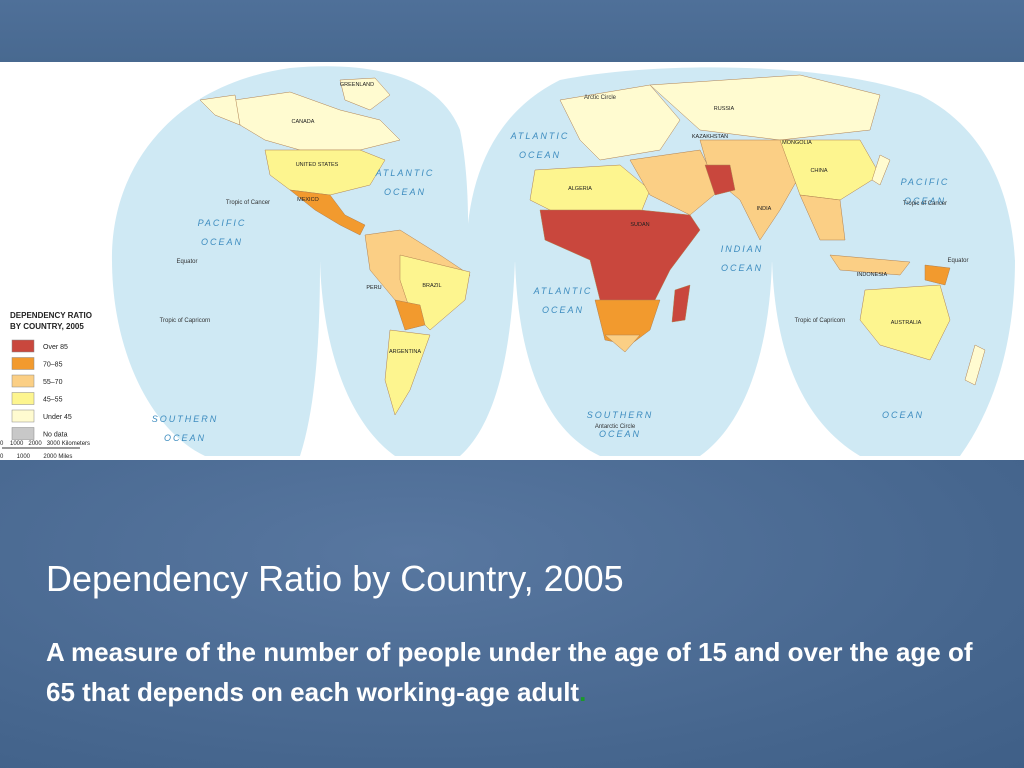  What do you see at coordinates (357, 85) in the screenshot?
I see `country-label: GREENLAND` at bounding box center [357, 85].